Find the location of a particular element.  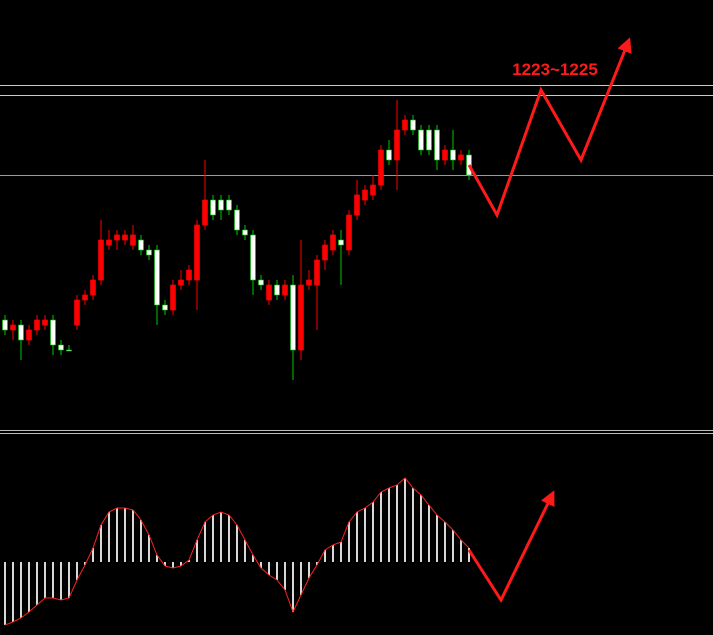

annotation: 1223~1225 is located at coordinates (555, 69).